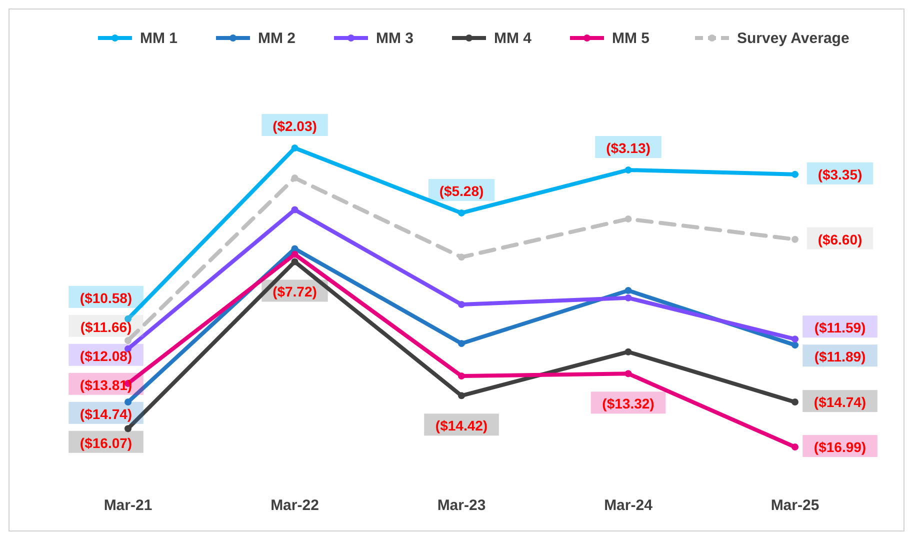 The width and height of the screenshot is (913, 540). Describe the element at coordinates (840, 356) in the screenshot. I see `data-label: ($11.89)` at that location.